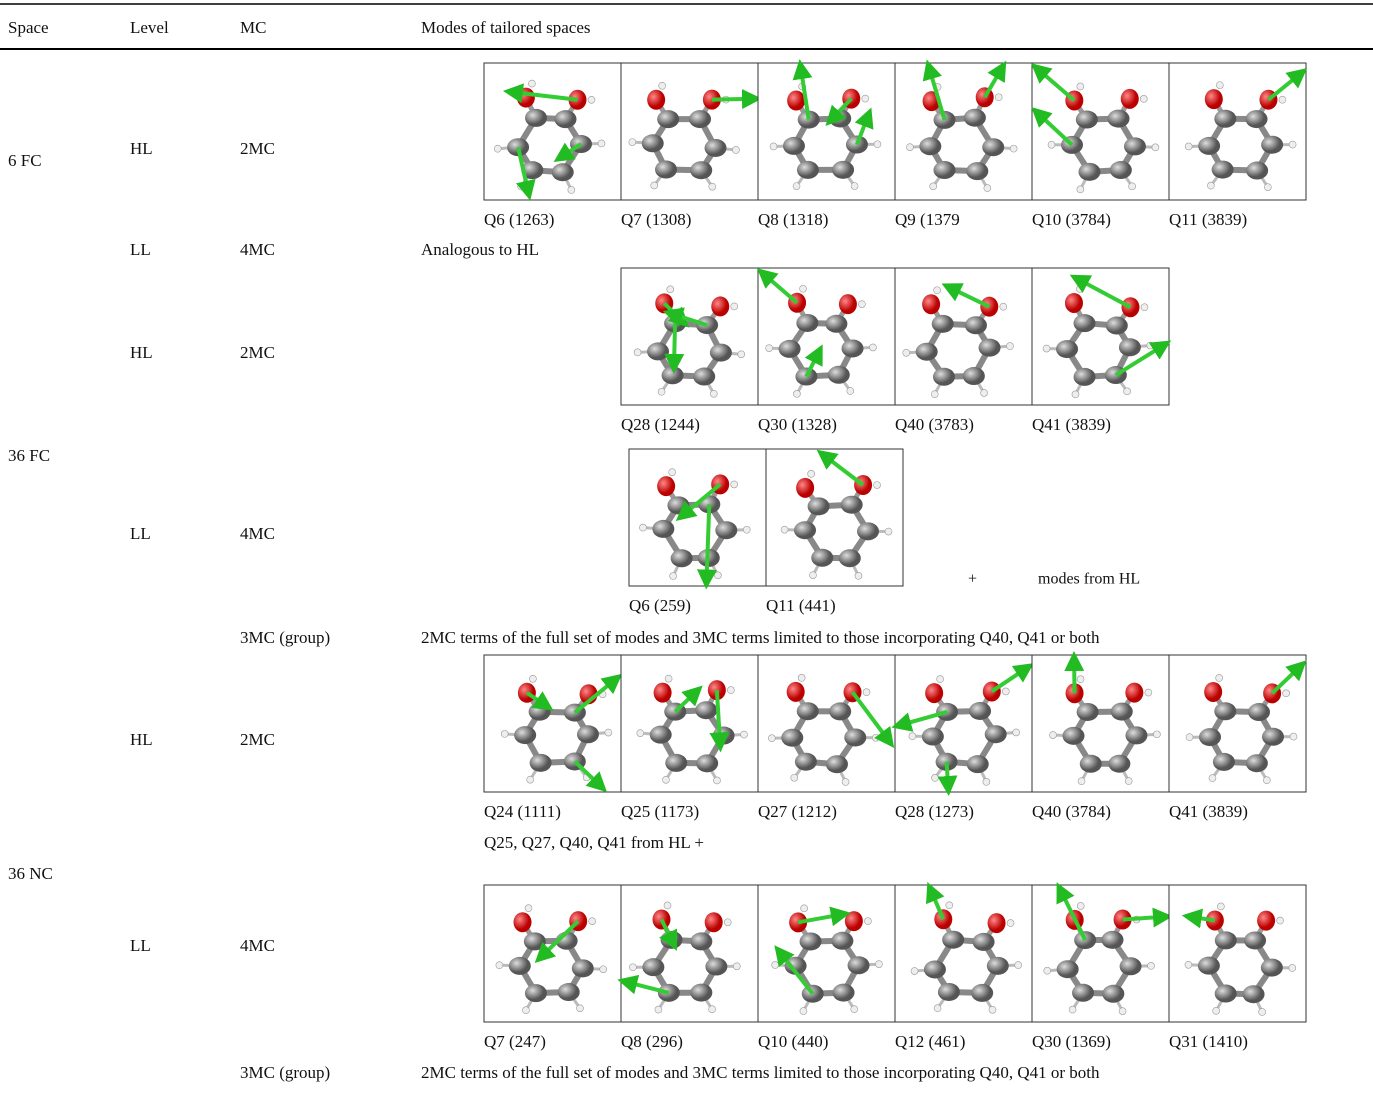  Describe the element at coordinates (257, 945) in the screenshot. I see `mc-cell: 4MC` at that location.